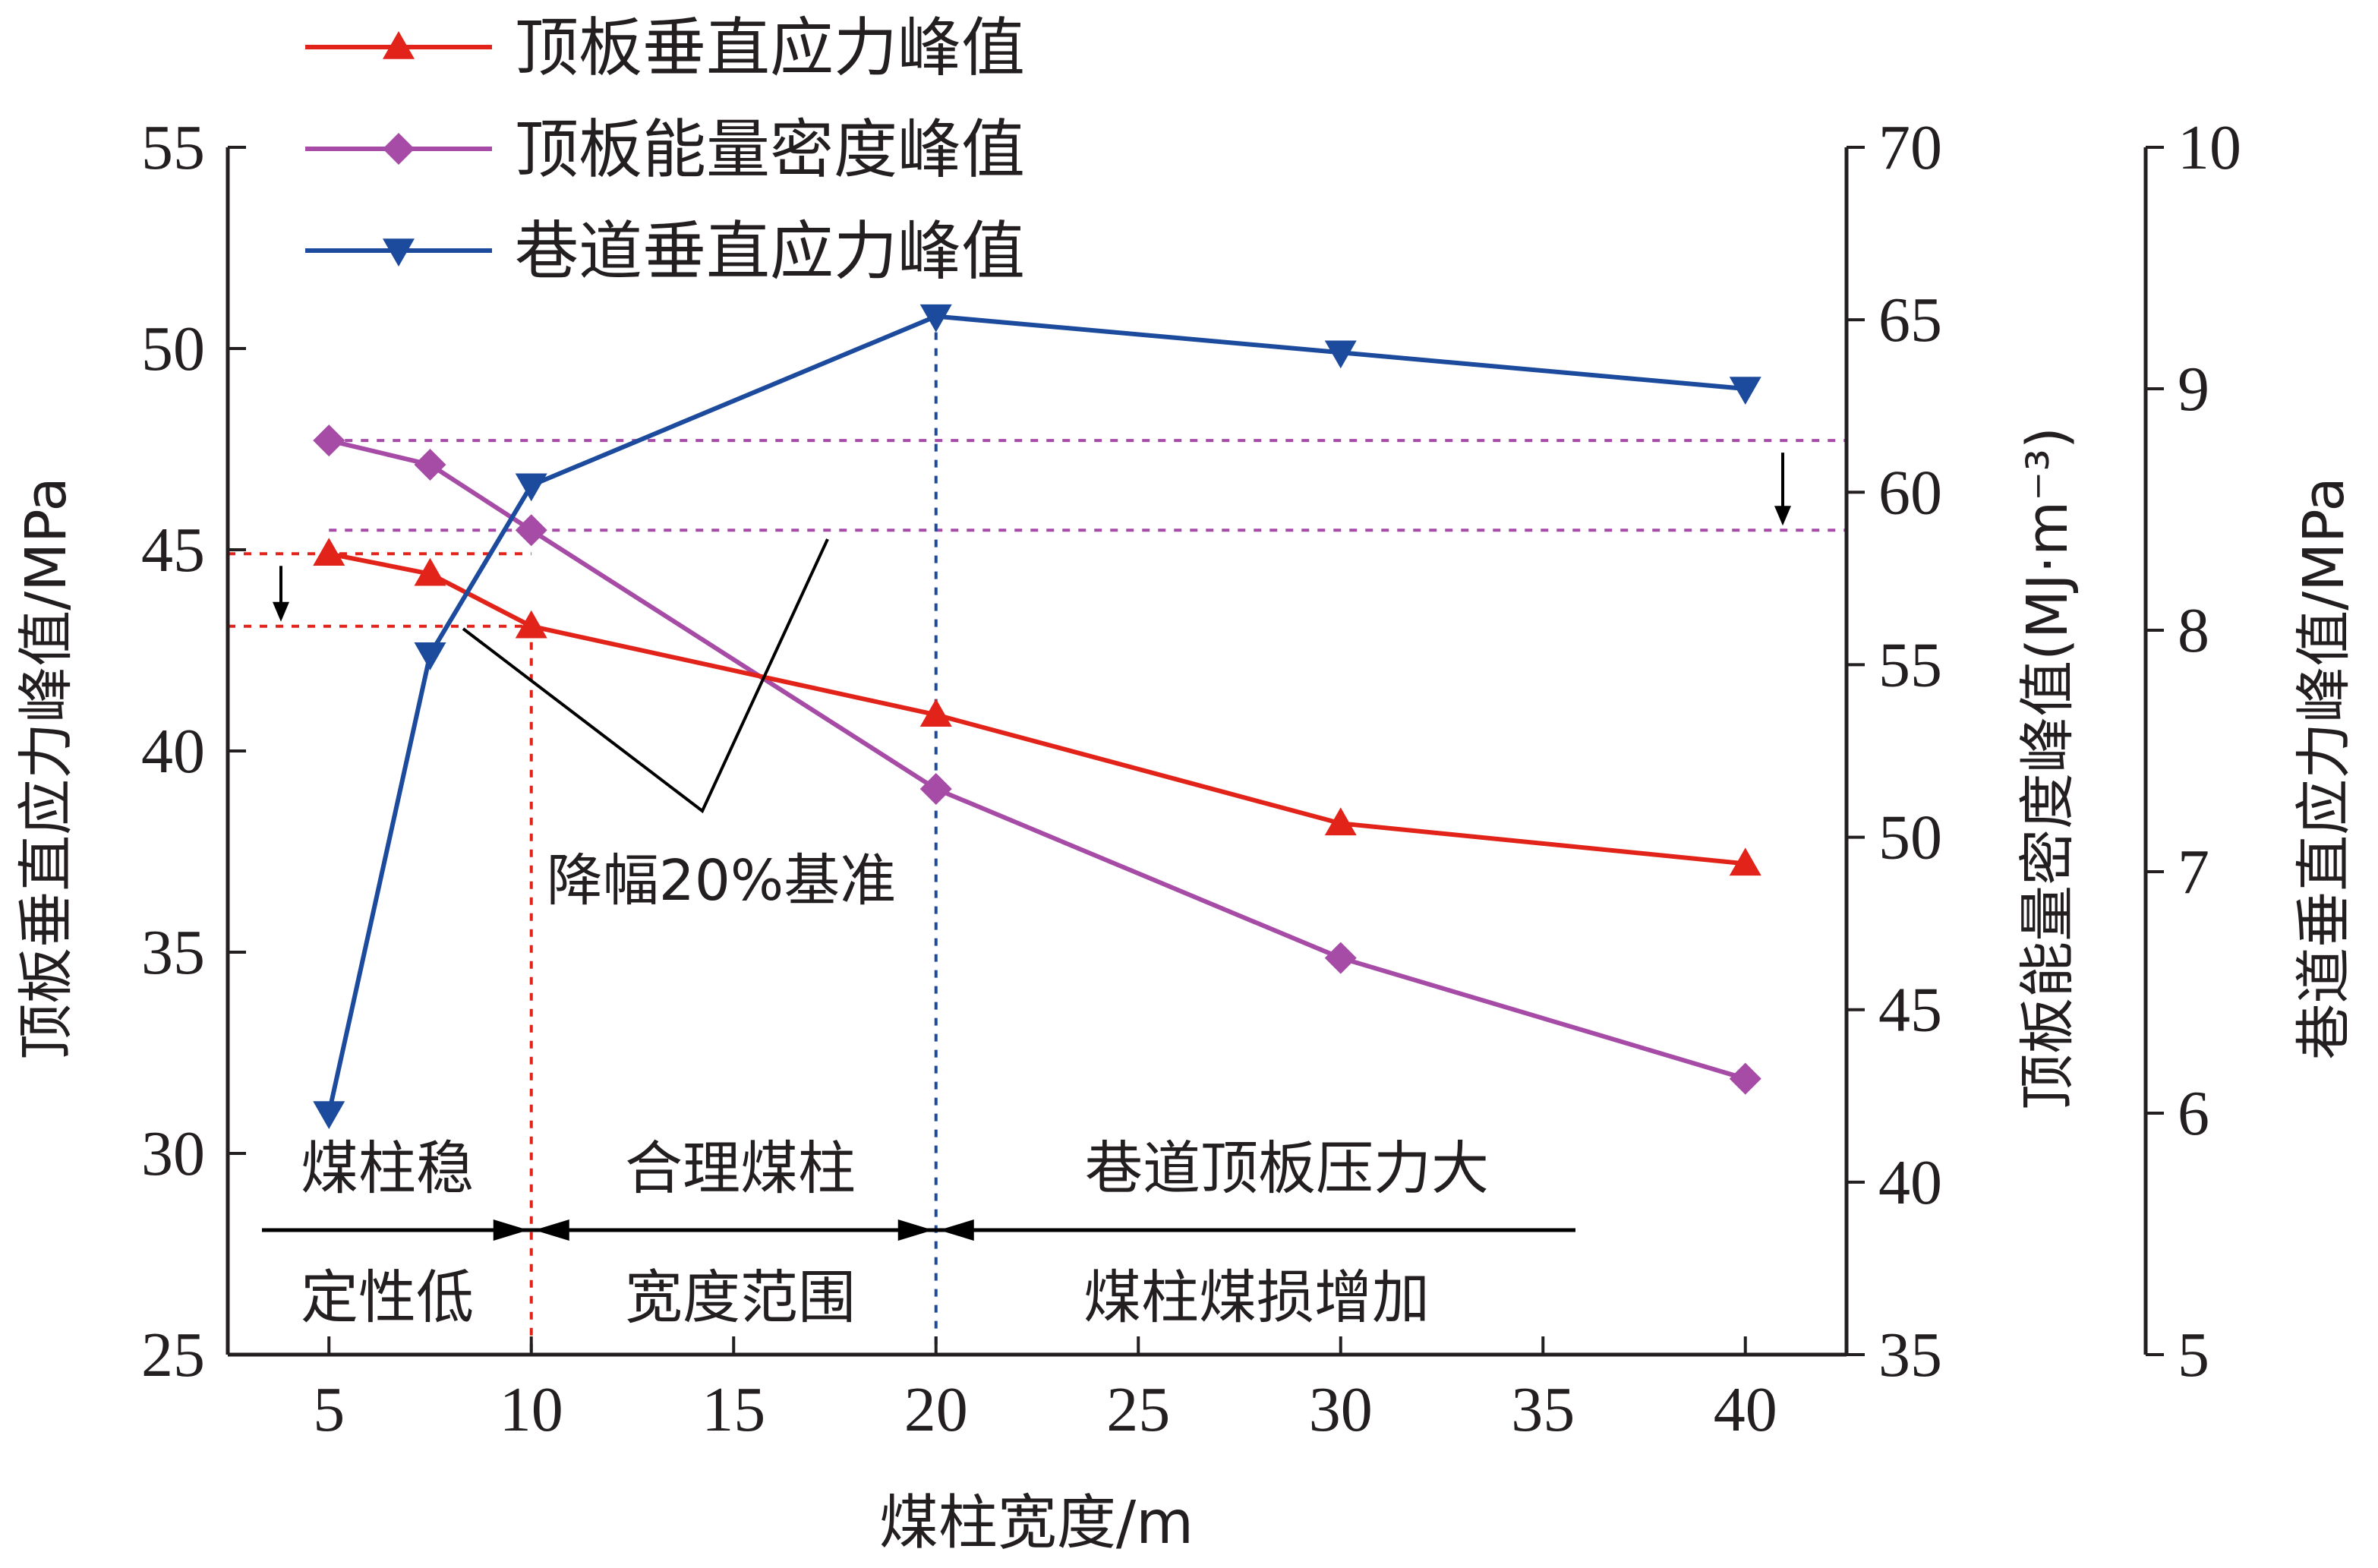 Image resolution: width=2378 pixels, height=1568 pixels. What do you see at coordinates (173, 752) in the screenshot?
I see `left-tick-label: 40` at bounding box center [173, 752].